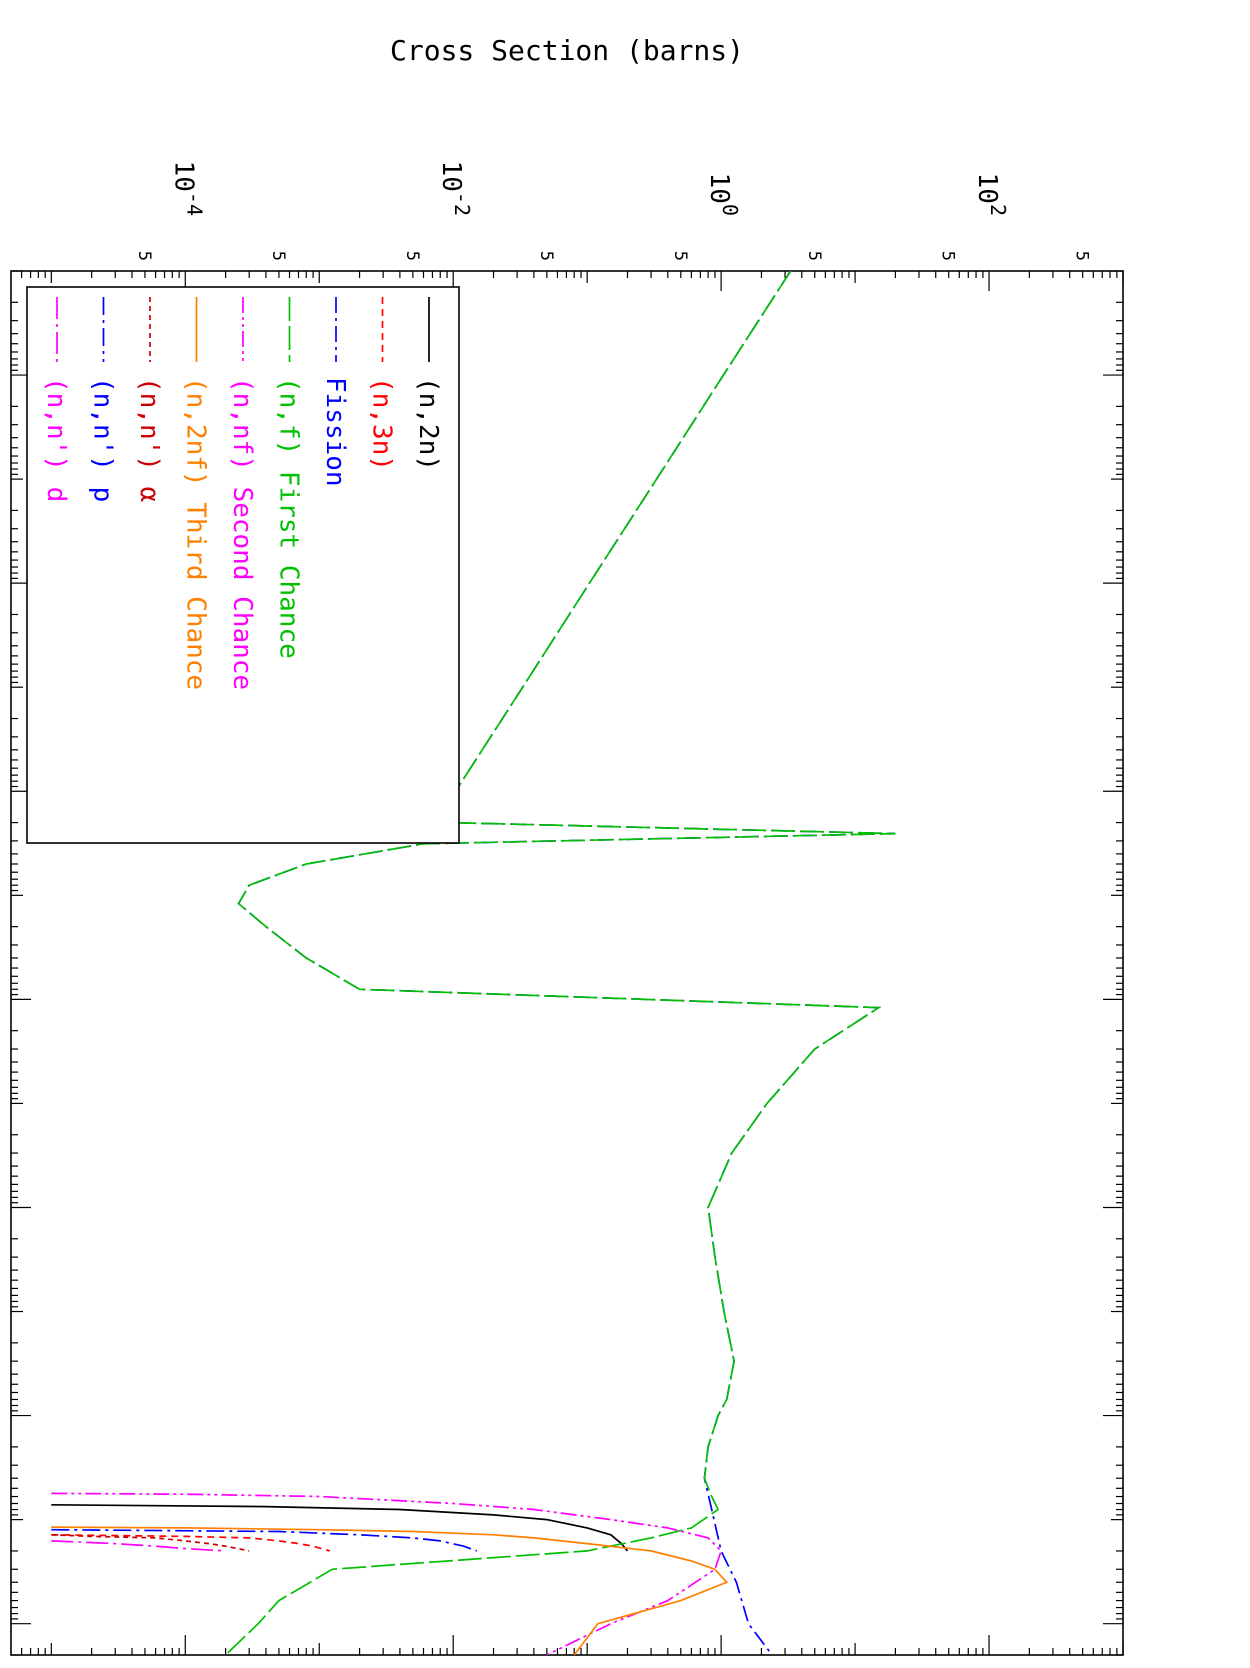 This screenshot has width=1250, height=1668. Describe the element at coordinates (242, 533) in the screenshot. I see `legend-label-4: (n,nf) Second Chance` at that location.